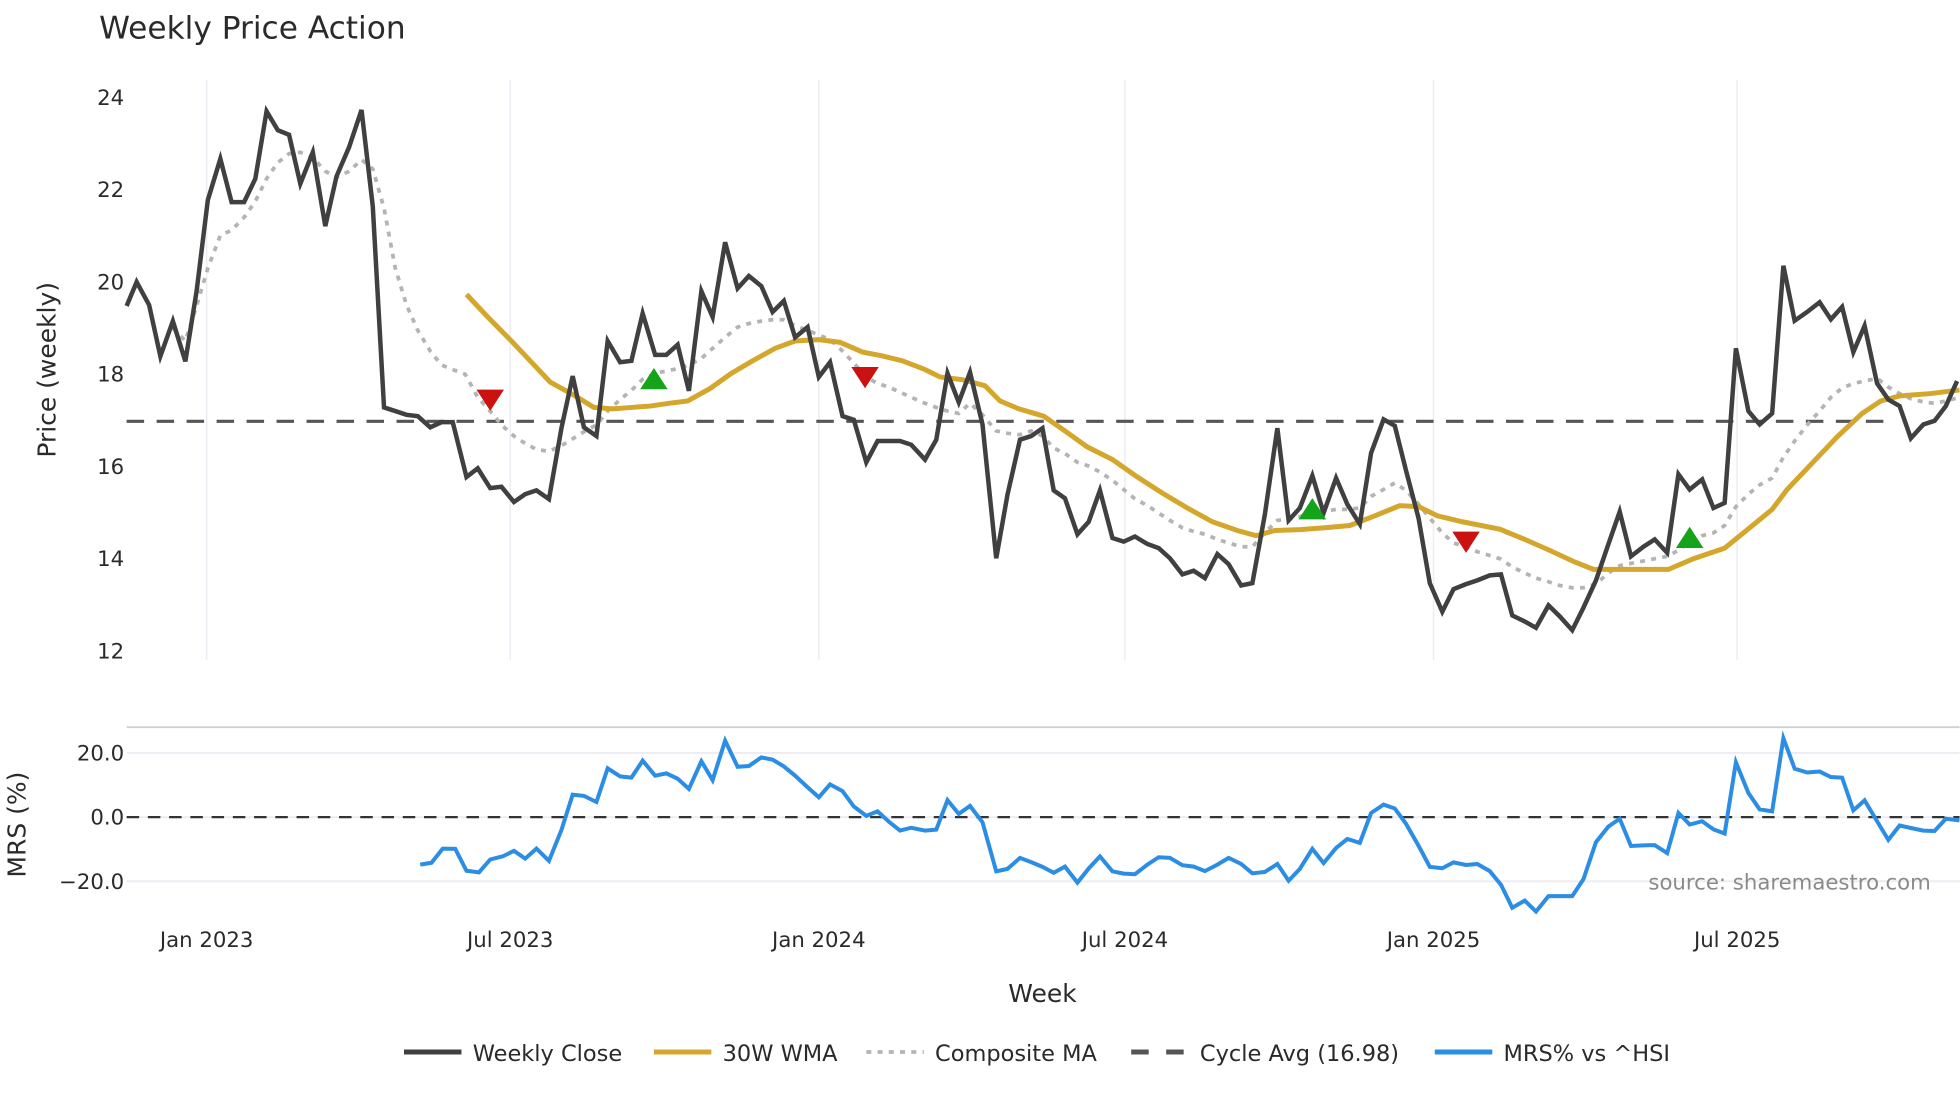  What do you see at coordinates (110, 282) in the screenshot?
I see `price-y-tick-label: 20` at bounding box center [110, 282].